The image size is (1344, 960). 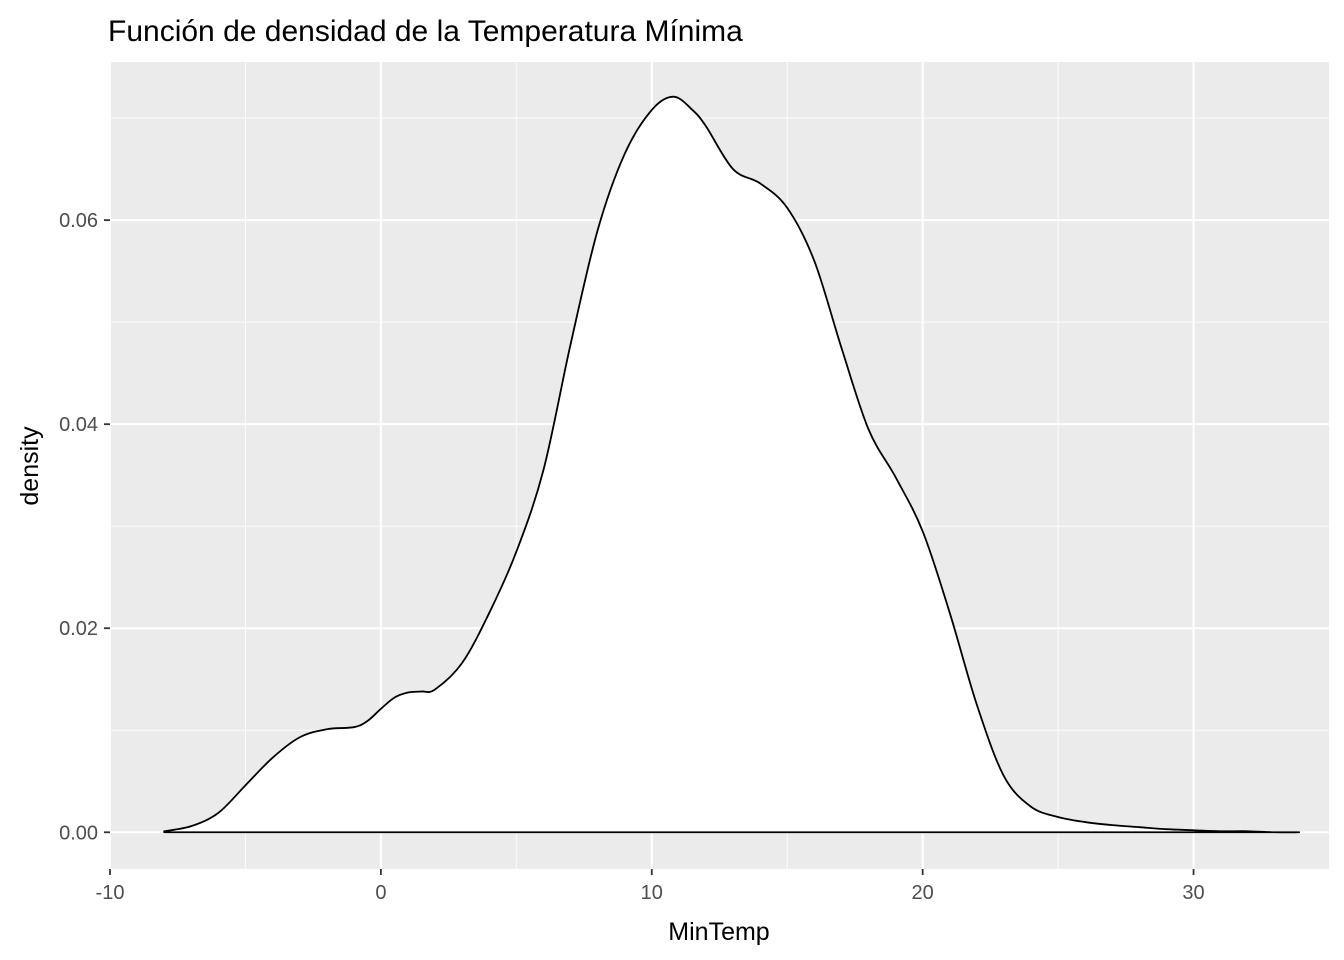 What do you see at coordinates (1193, 893) in the screenshot?
I see `x-tick-label: 30` at bounding box center [1193, 893].